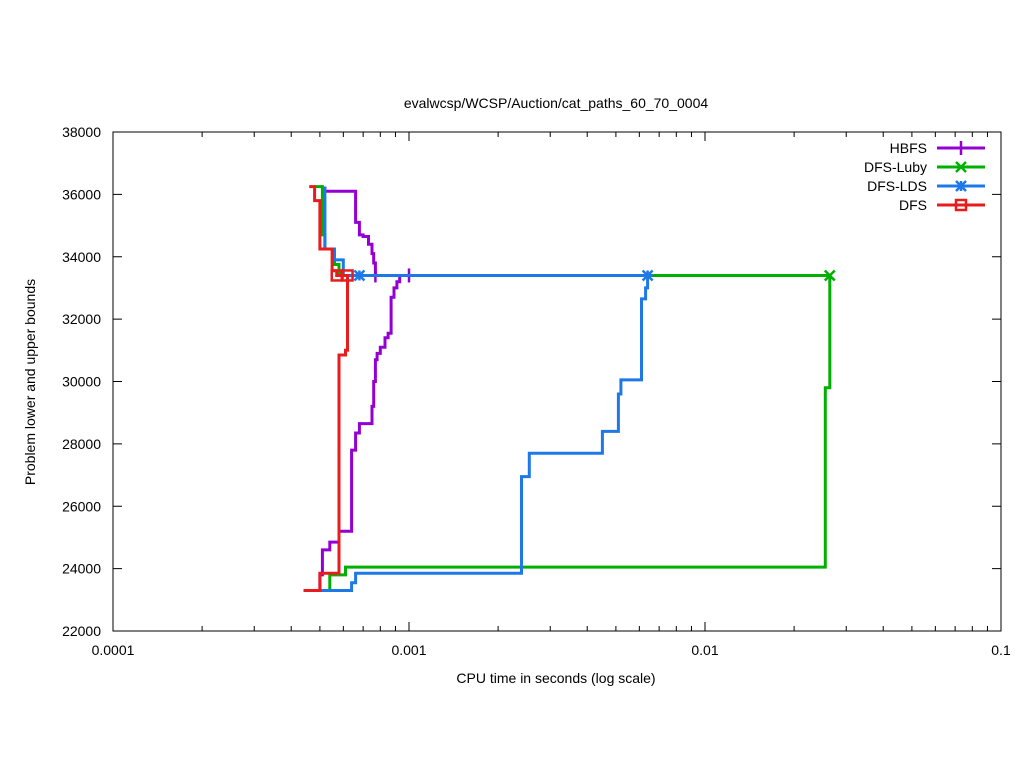 The width and height of the screenshot is (1024, 768). What do you see at coordinates (81, 444) in the screenshot?
I see `y-tick-label: 28000` at bounding box center [81, 444].